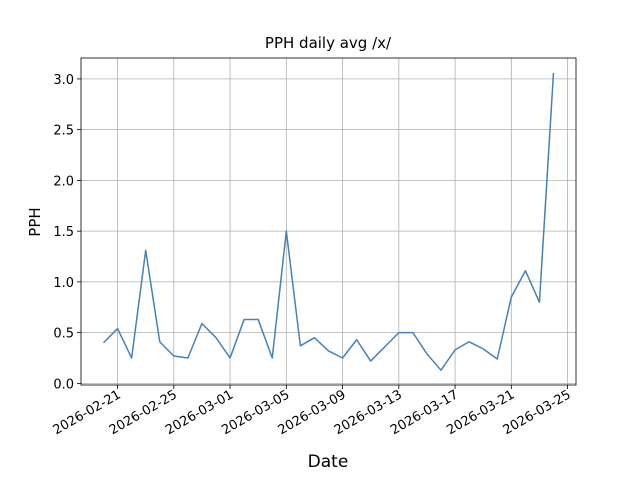  What do you see at coordinates (63, 232) in the screenshot?
I see `y-tick-label: 1.5` at bounding box center [63, 232].